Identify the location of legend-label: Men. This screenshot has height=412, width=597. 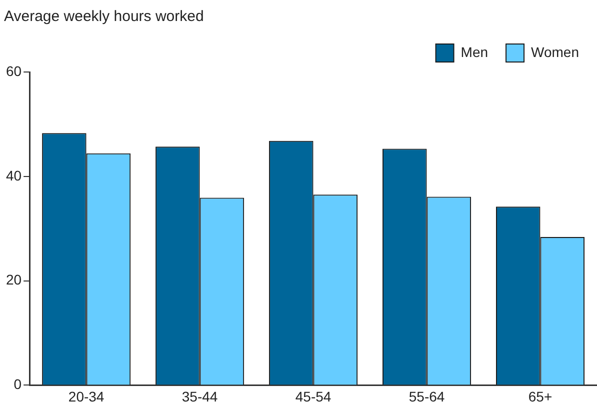
(474, 52).